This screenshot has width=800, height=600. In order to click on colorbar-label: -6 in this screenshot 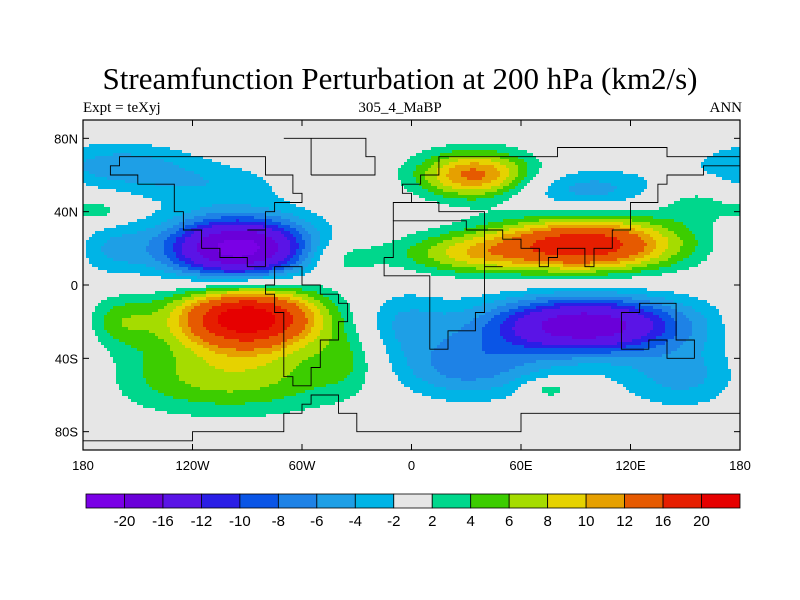, I will do `click(316, 521)`.